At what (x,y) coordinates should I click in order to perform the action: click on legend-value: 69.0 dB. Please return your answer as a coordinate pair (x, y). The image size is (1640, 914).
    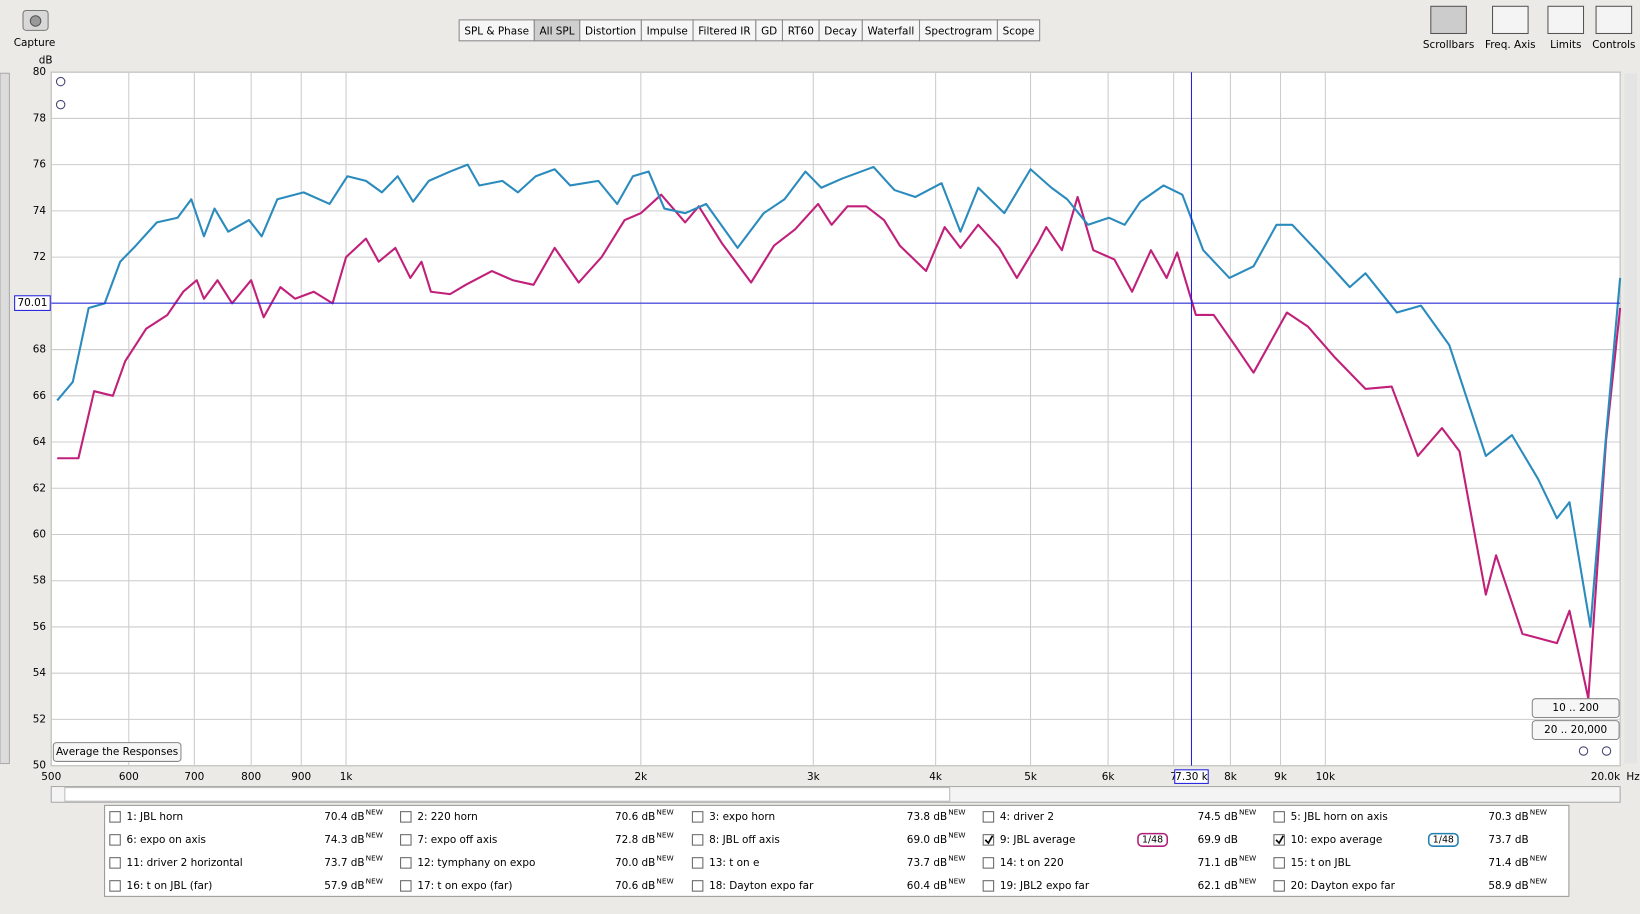
    Looking at the image, I should click on (927, 840).